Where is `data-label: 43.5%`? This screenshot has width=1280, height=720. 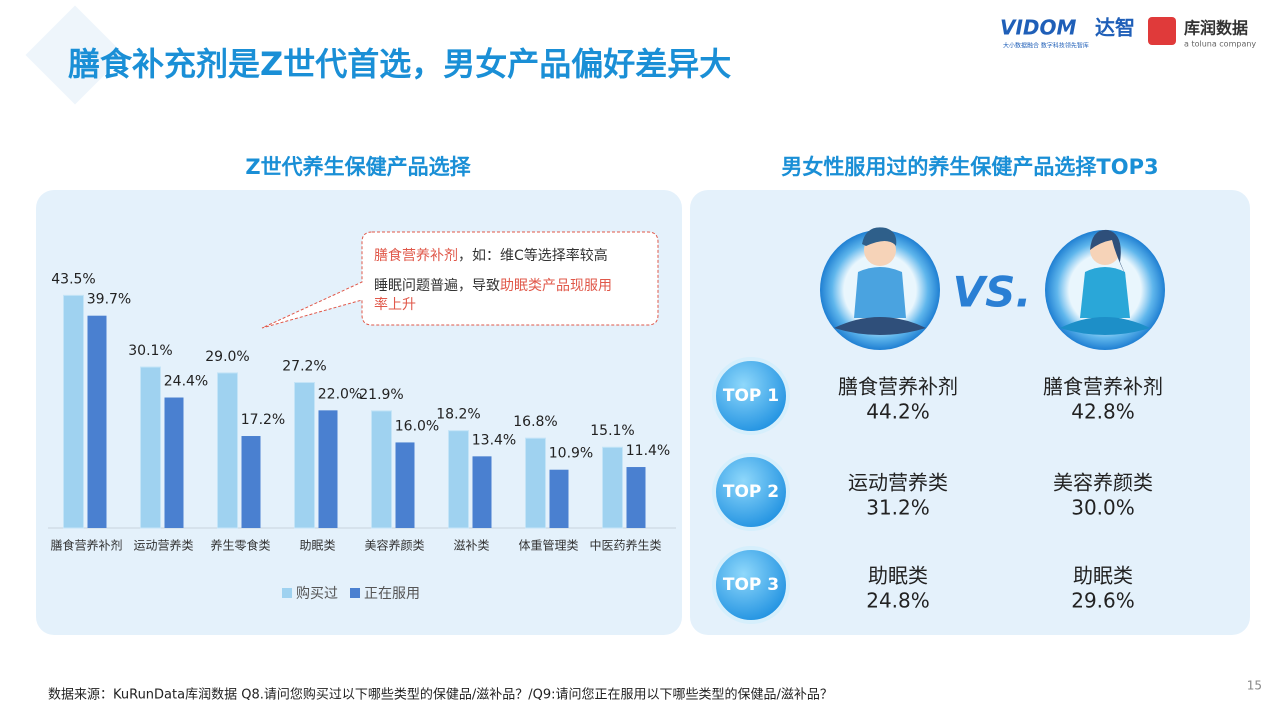
data-label: 43.5% is located at coordinates (73, 279).